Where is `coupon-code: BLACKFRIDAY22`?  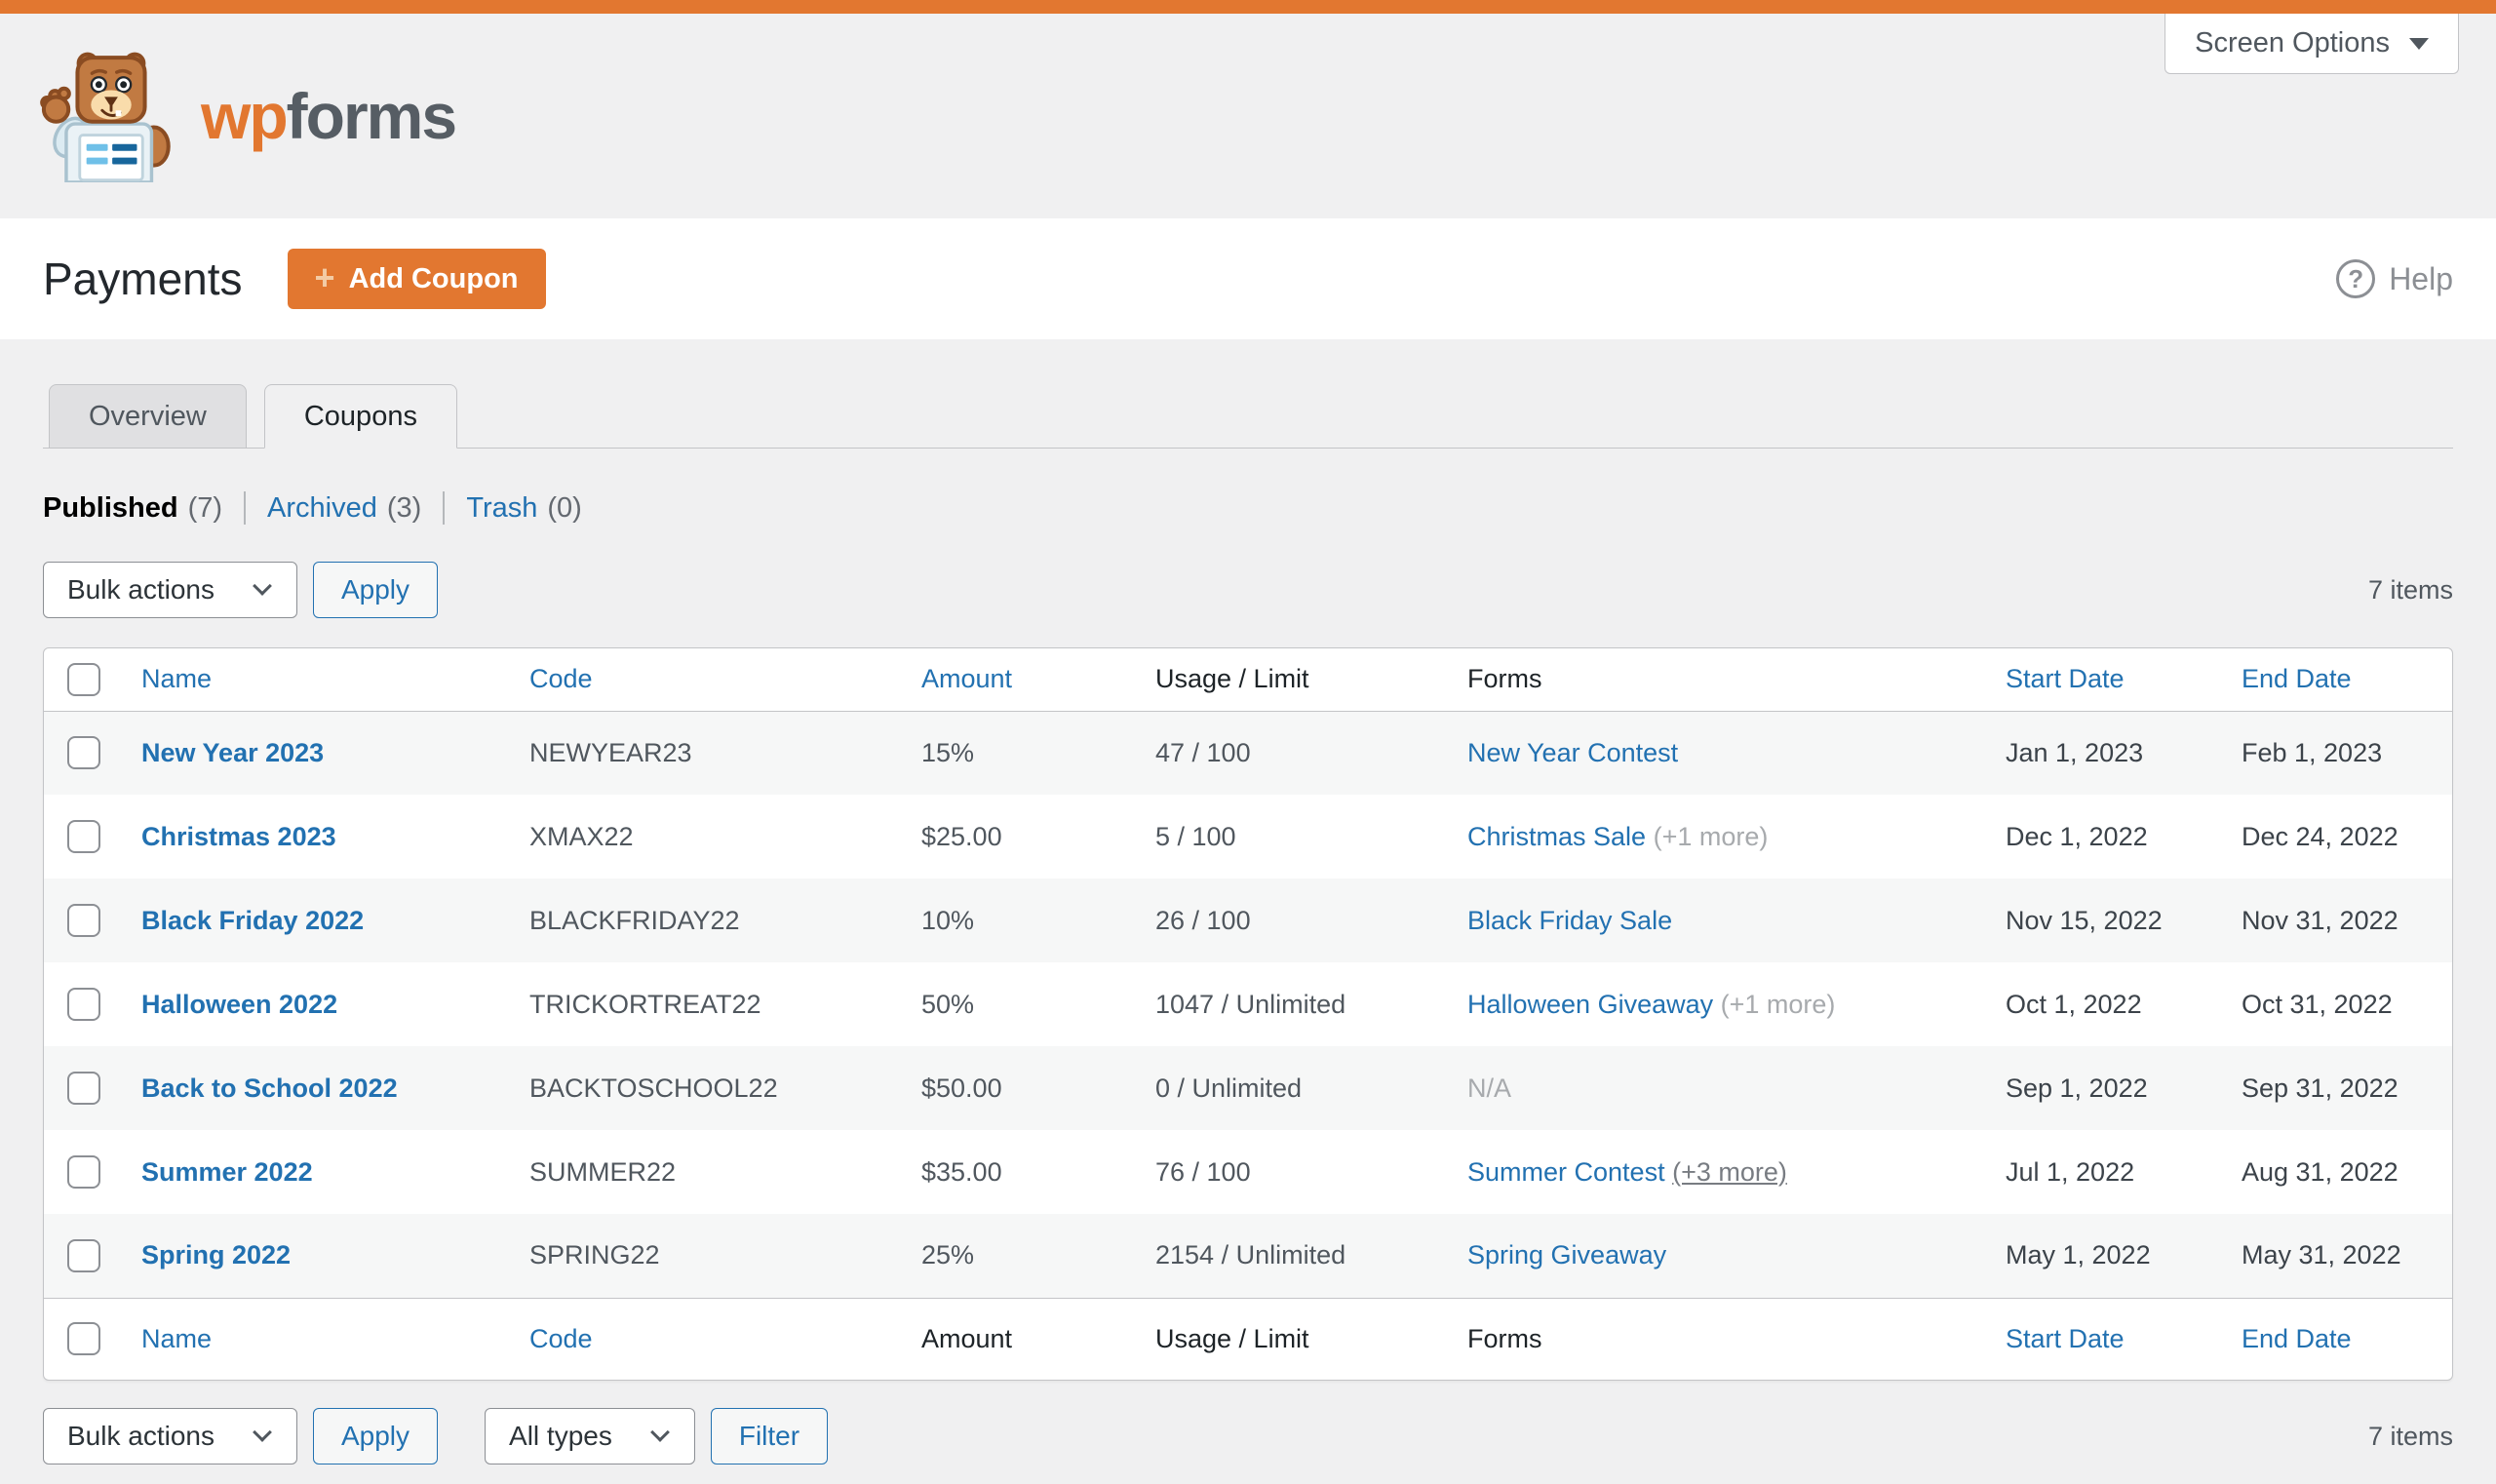 coupon-code: BLACKFRIDAY22 is located at coordinates (634, 920).